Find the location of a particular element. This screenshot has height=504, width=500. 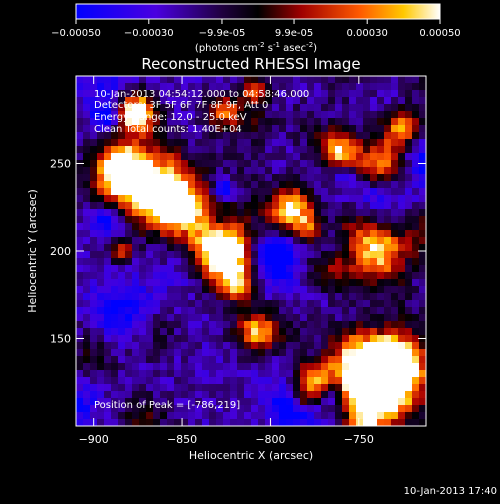

colorbar-tick-label: 0.00030 is located at coordinates (367, 33).